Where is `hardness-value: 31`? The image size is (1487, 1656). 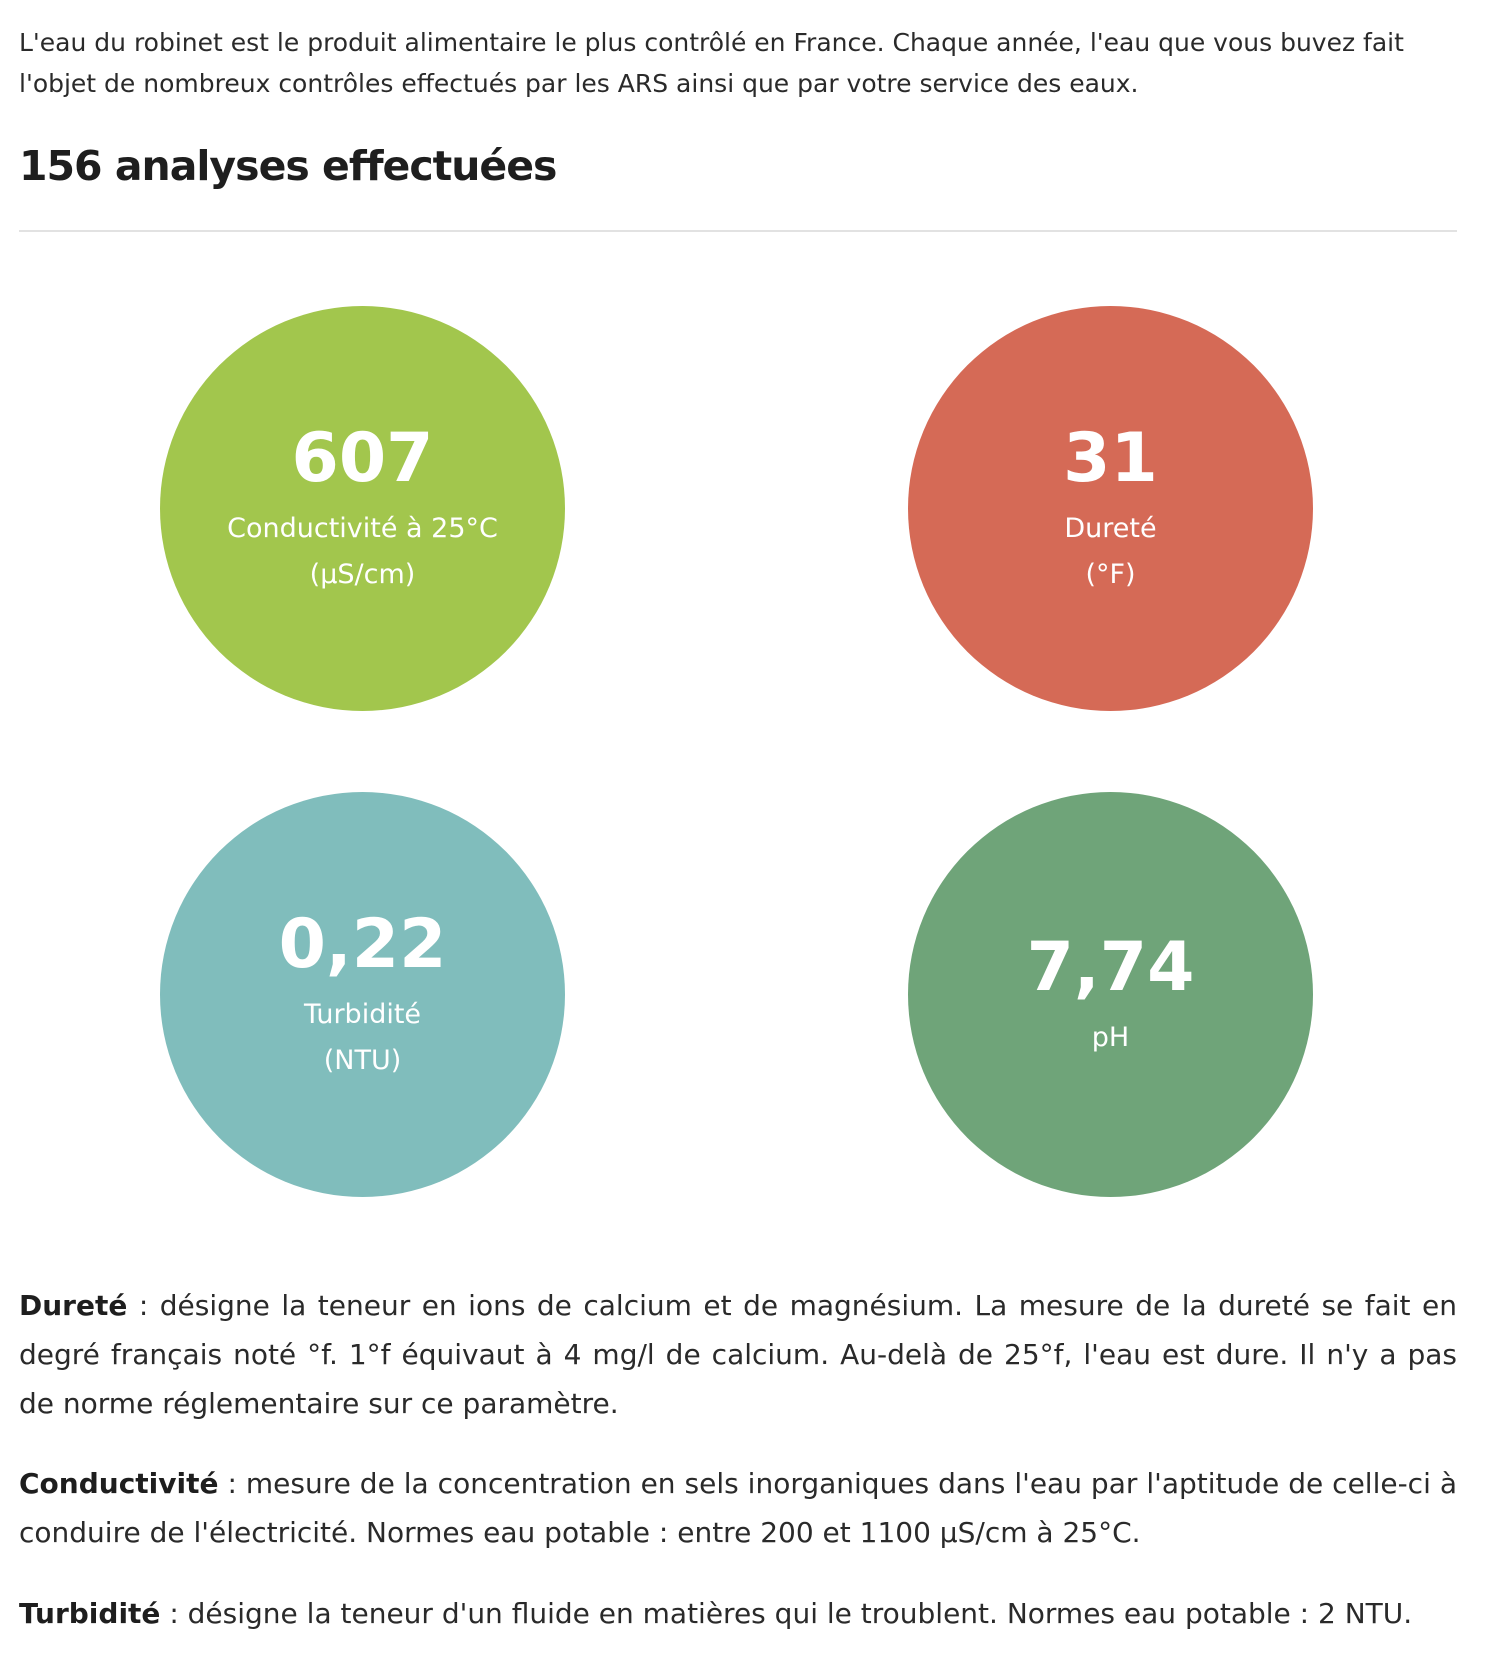
hardness-value: 31 is located at coordinates (1110, 458).